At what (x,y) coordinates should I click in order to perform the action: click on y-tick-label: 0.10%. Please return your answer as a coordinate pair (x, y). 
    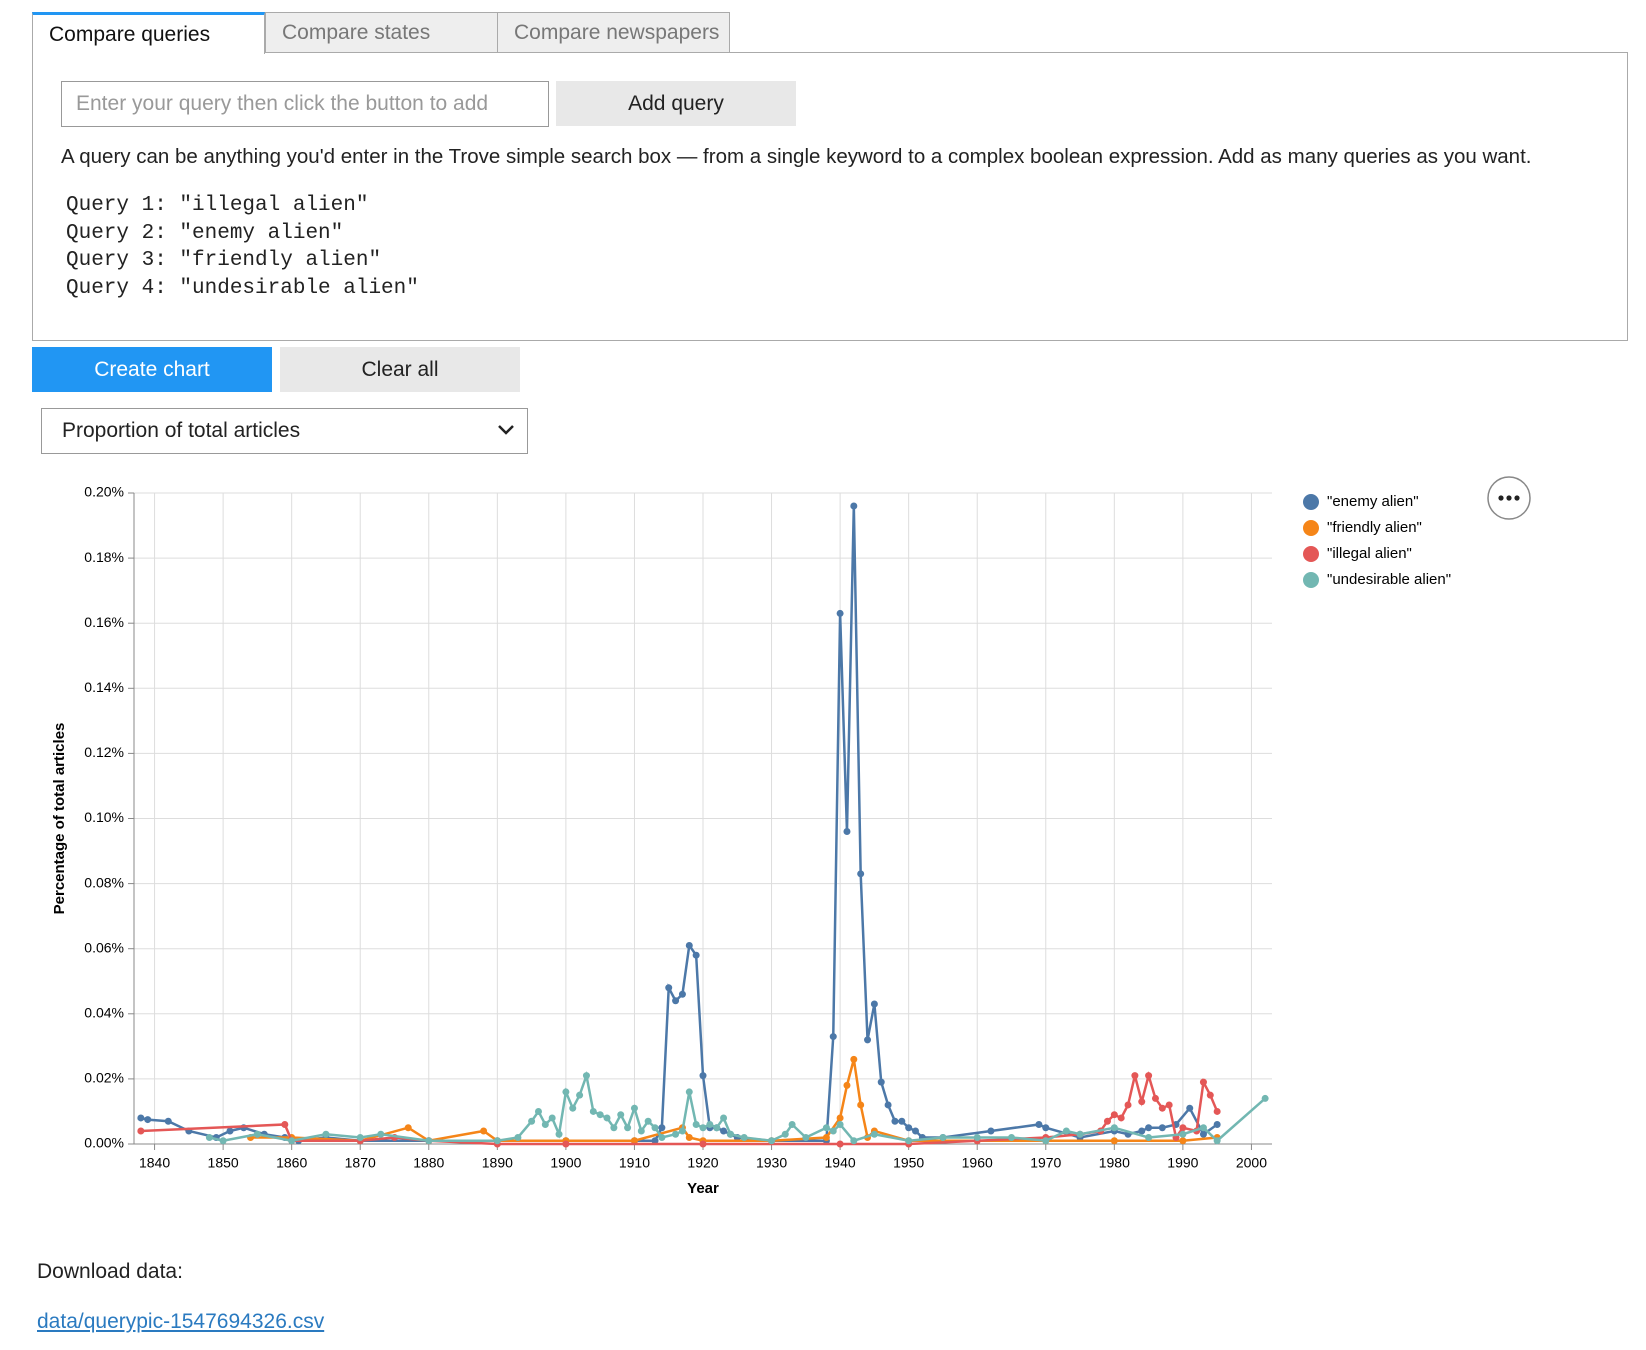
    Looking at the image, I should click on (104, 817).